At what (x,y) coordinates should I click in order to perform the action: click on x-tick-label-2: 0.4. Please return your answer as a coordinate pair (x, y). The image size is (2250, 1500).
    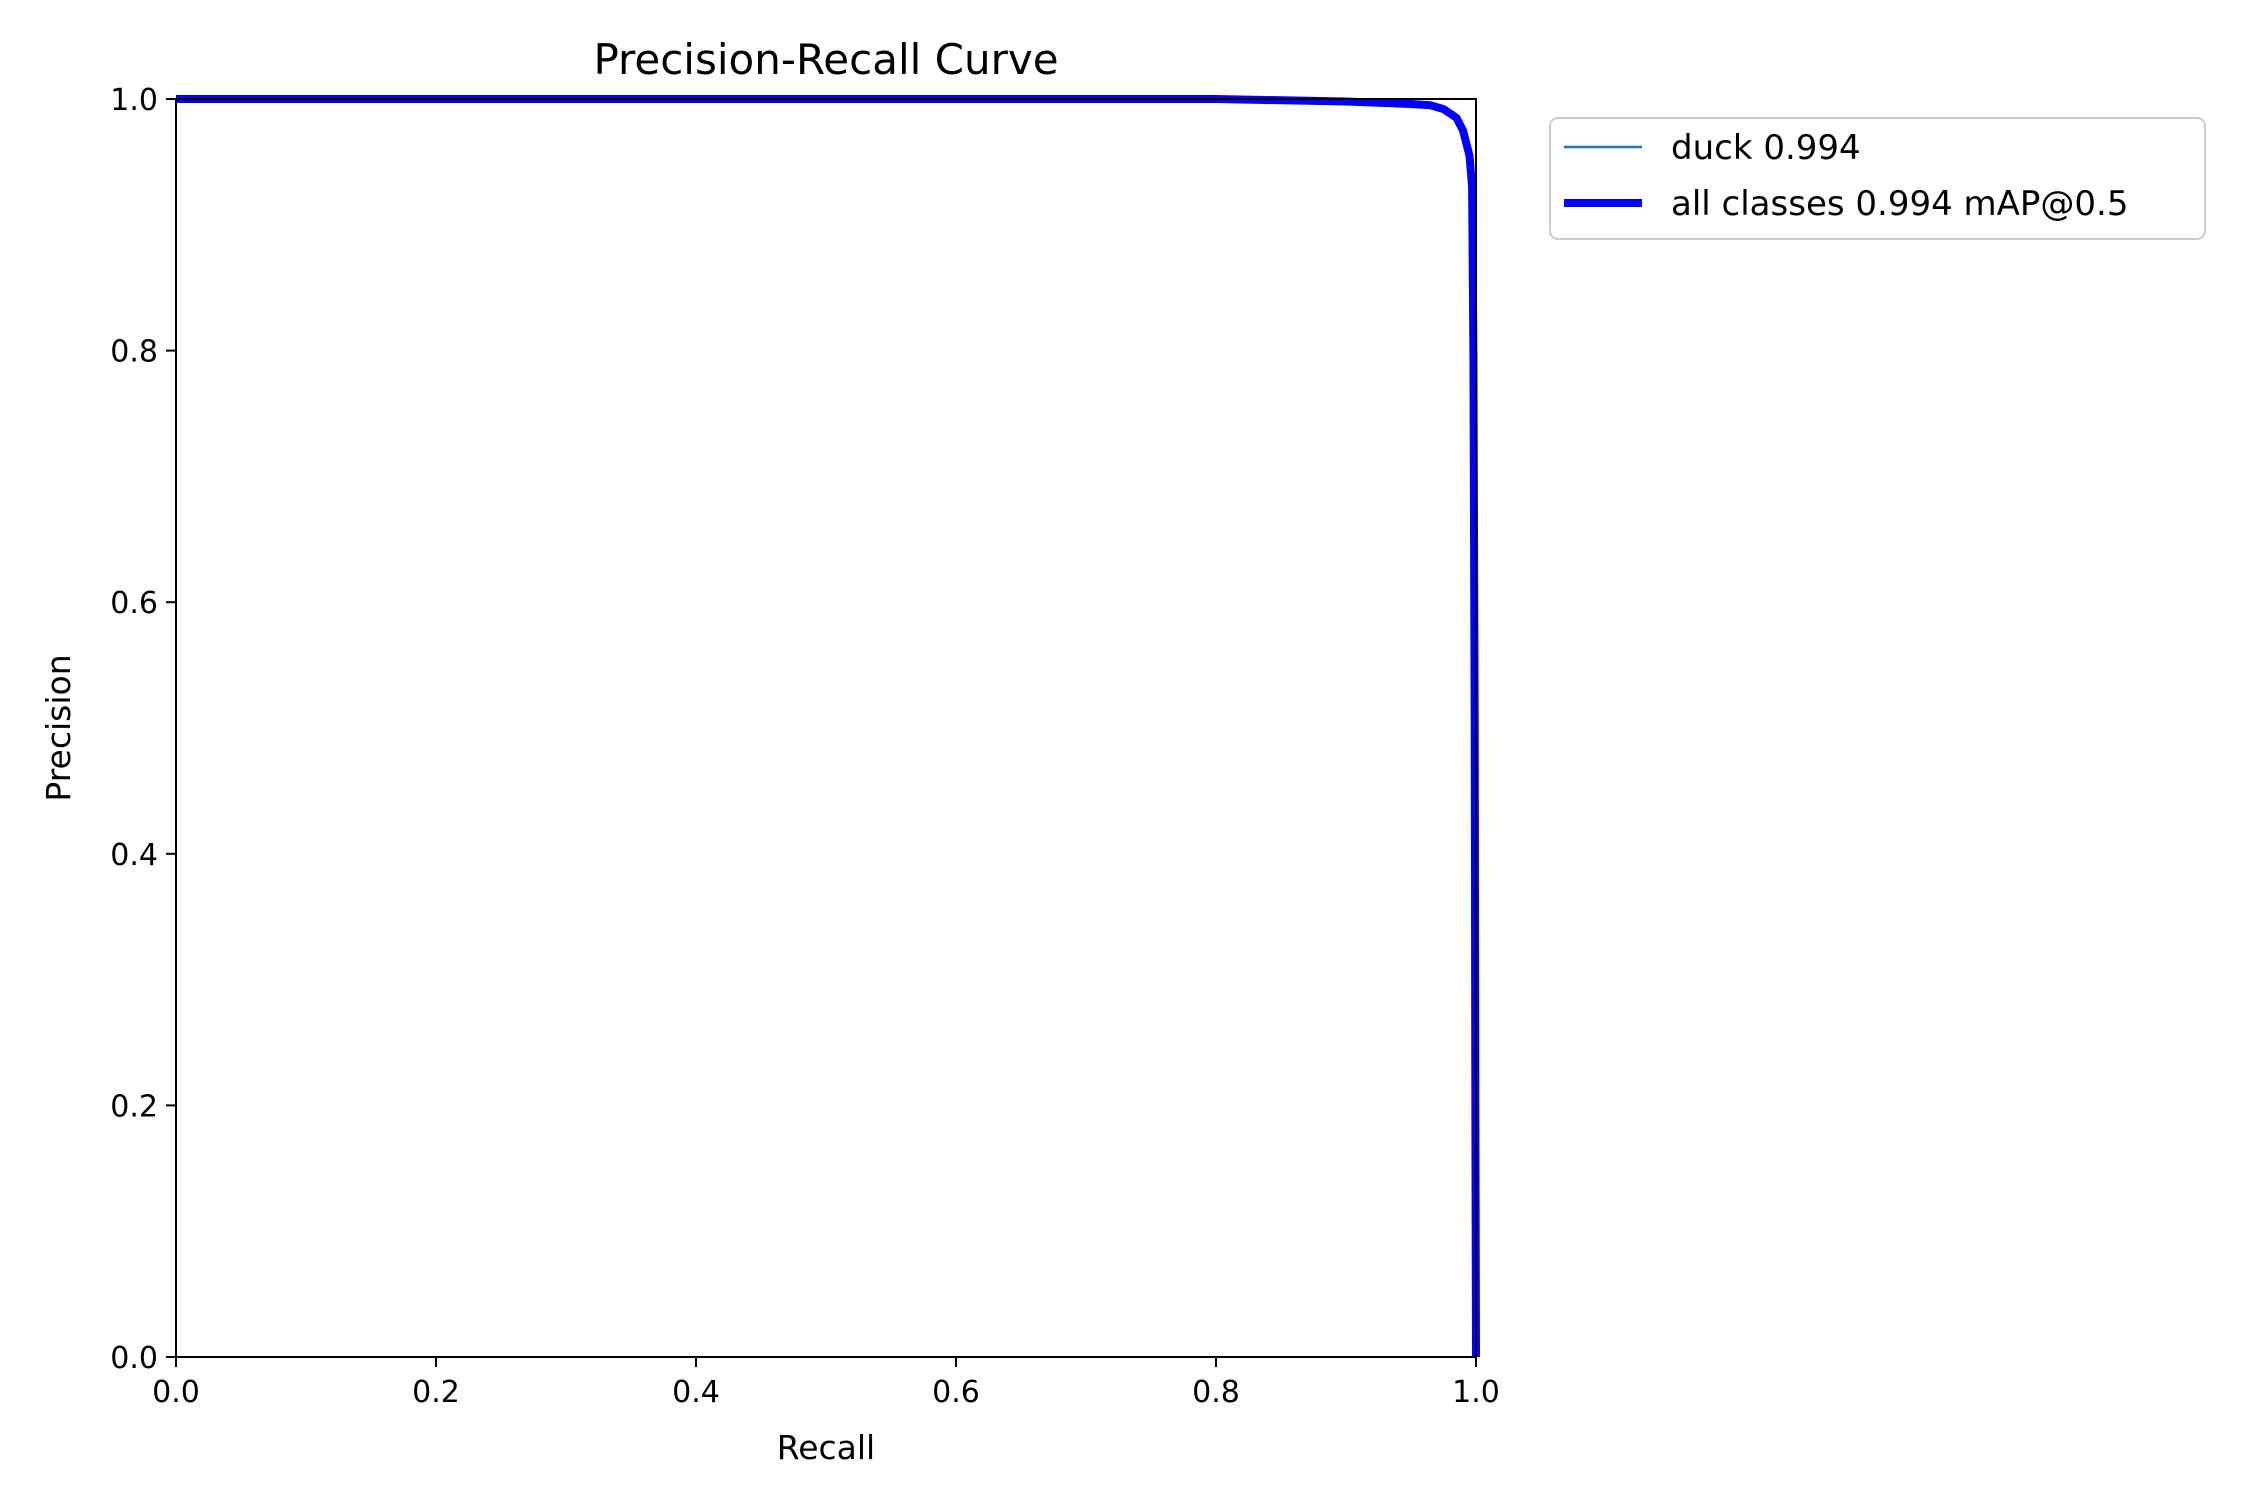
    Looking at the image, I should click on (696, 1392).